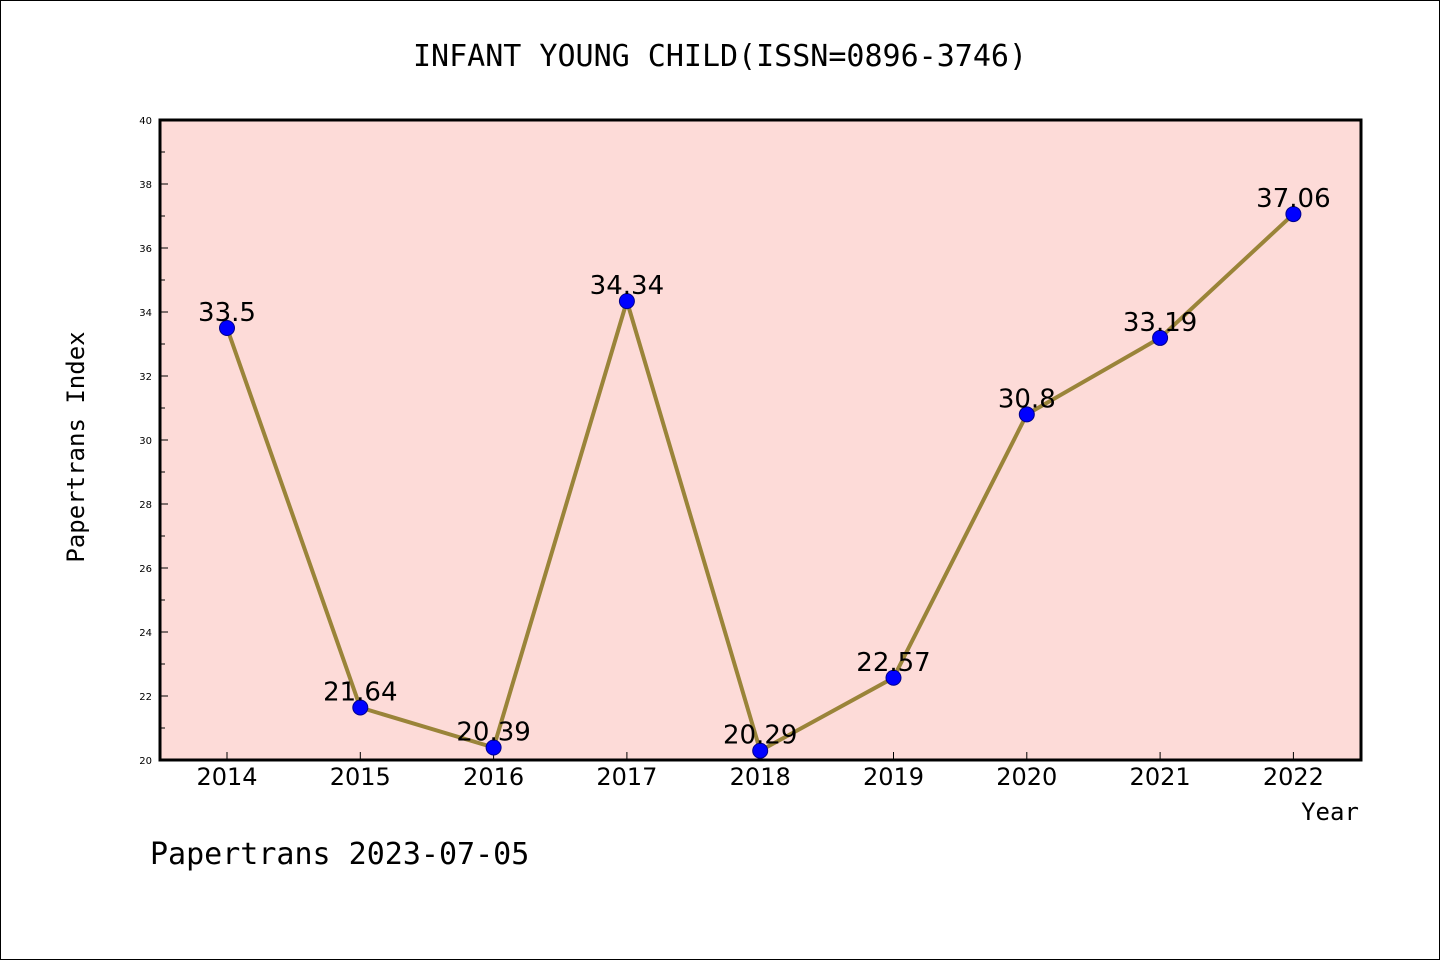 The width and height of the screenshot is (1440, 960). I want to click on x-tick-label: 2014, so click(226, 777).